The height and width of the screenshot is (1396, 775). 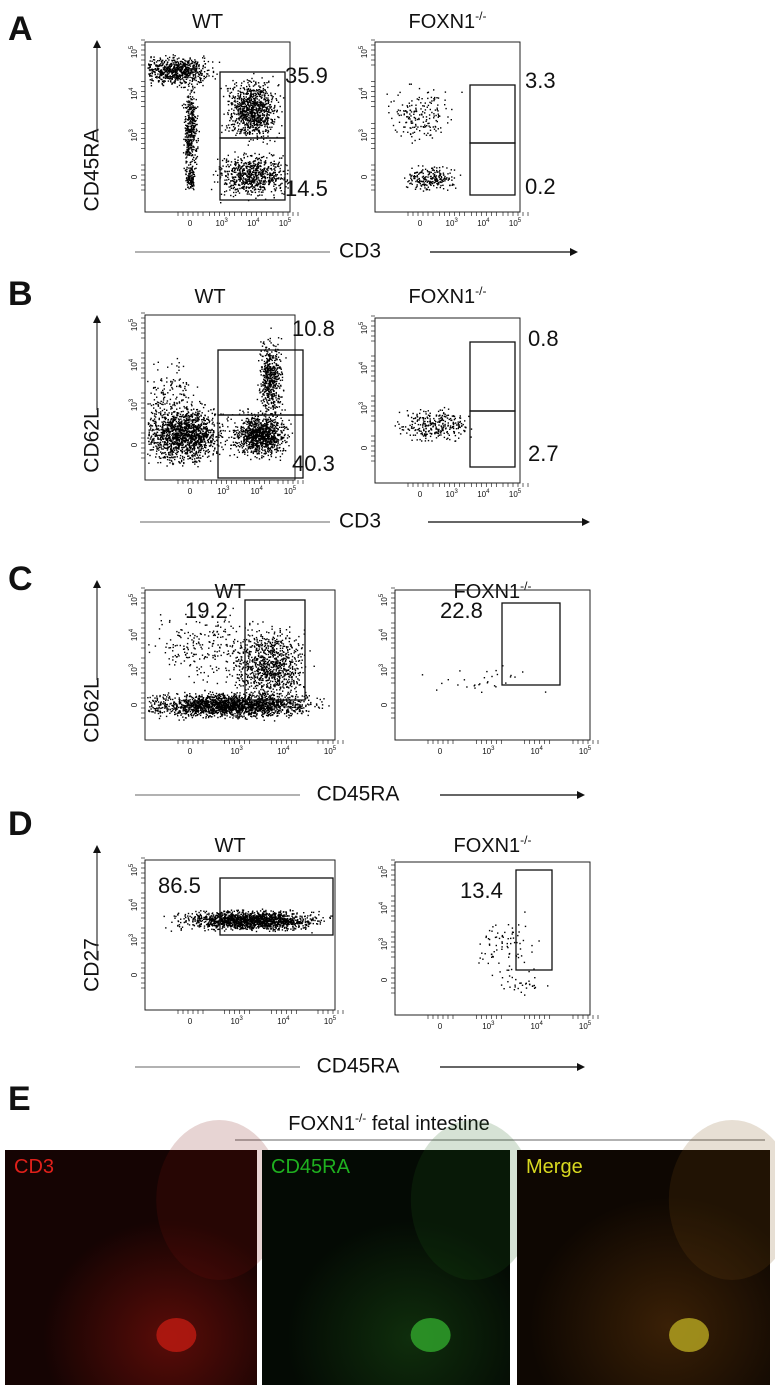 What do you see at coordinates (253, 223) in the screenshot?
I see `x-tick-label: 10⁴` at bounding box center [253, 223].